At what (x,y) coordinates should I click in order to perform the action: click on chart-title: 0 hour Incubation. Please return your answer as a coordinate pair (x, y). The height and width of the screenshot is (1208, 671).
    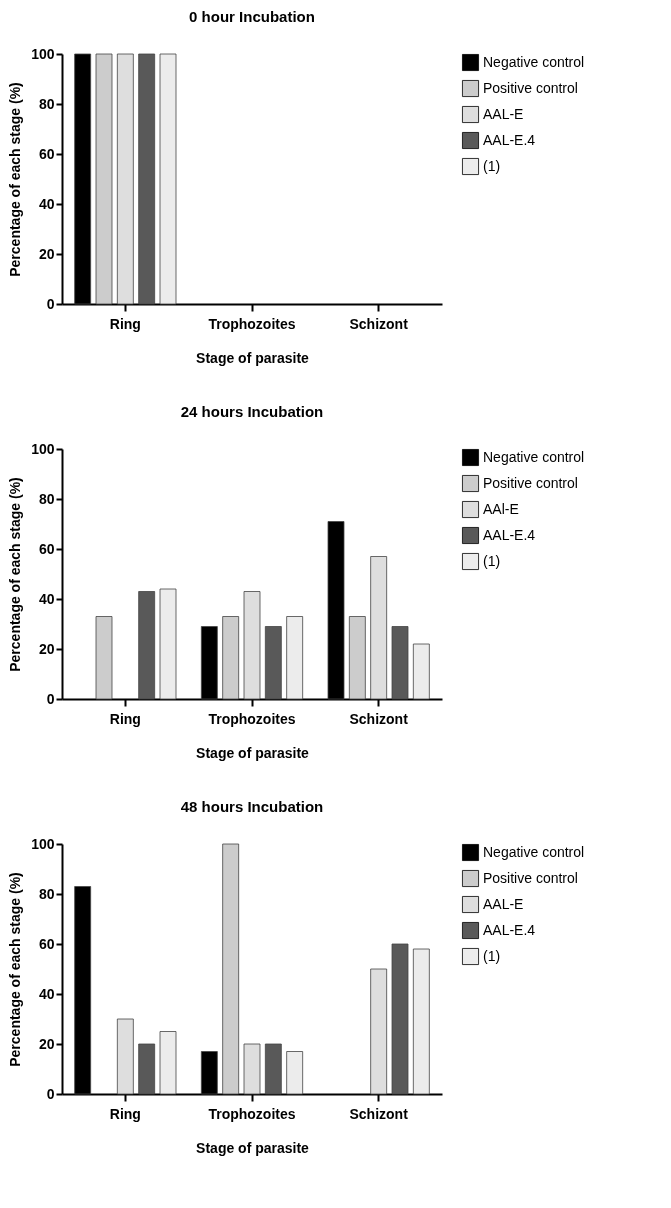
    Looking at the image, I should click on (252, 16).